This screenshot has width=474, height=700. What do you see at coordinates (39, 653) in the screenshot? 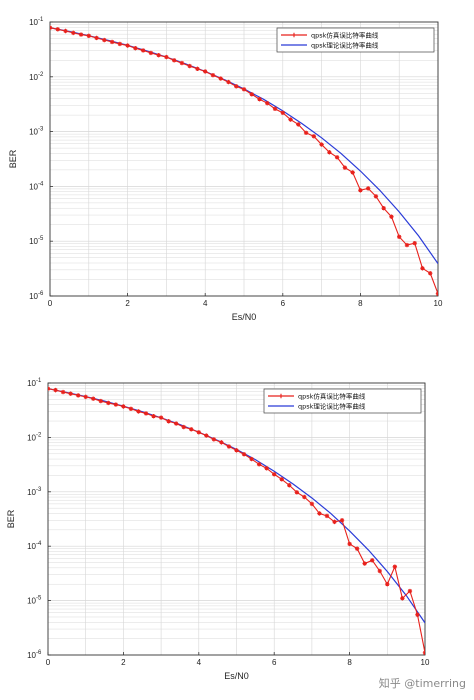
I see `y-tick-exponent: -6` at bounding box center [39, 653].